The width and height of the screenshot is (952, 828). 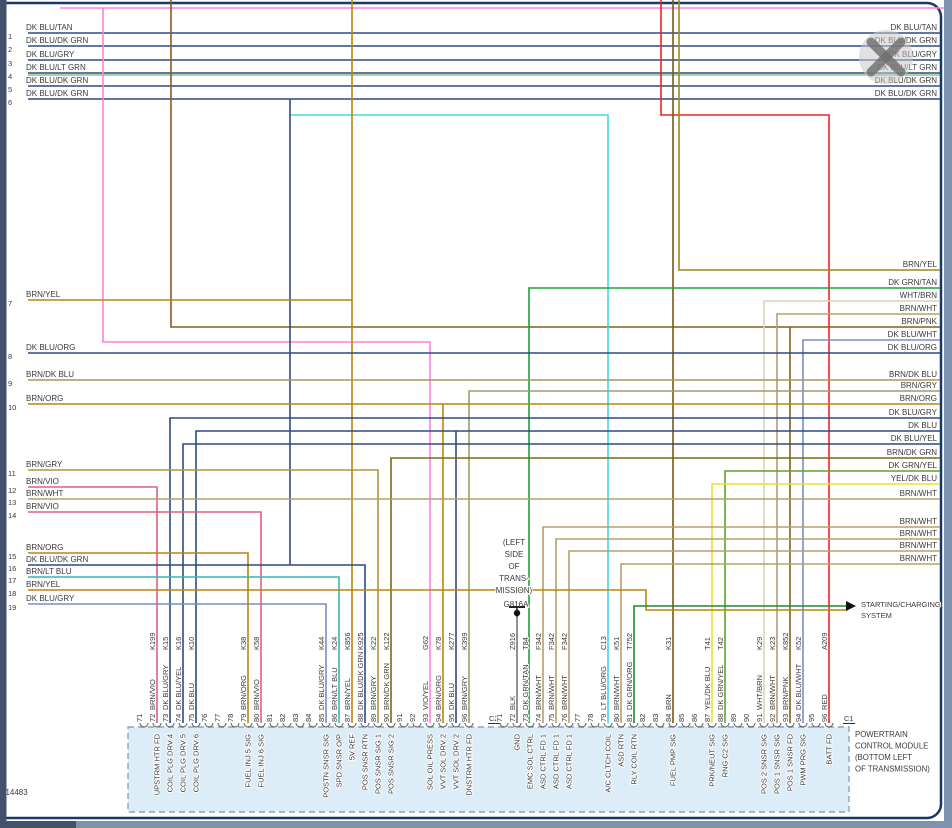 What do you see at coordinates (152, 641) in the screenshot?
I see `circuit-id: K199` at bounding box center [152, 641].